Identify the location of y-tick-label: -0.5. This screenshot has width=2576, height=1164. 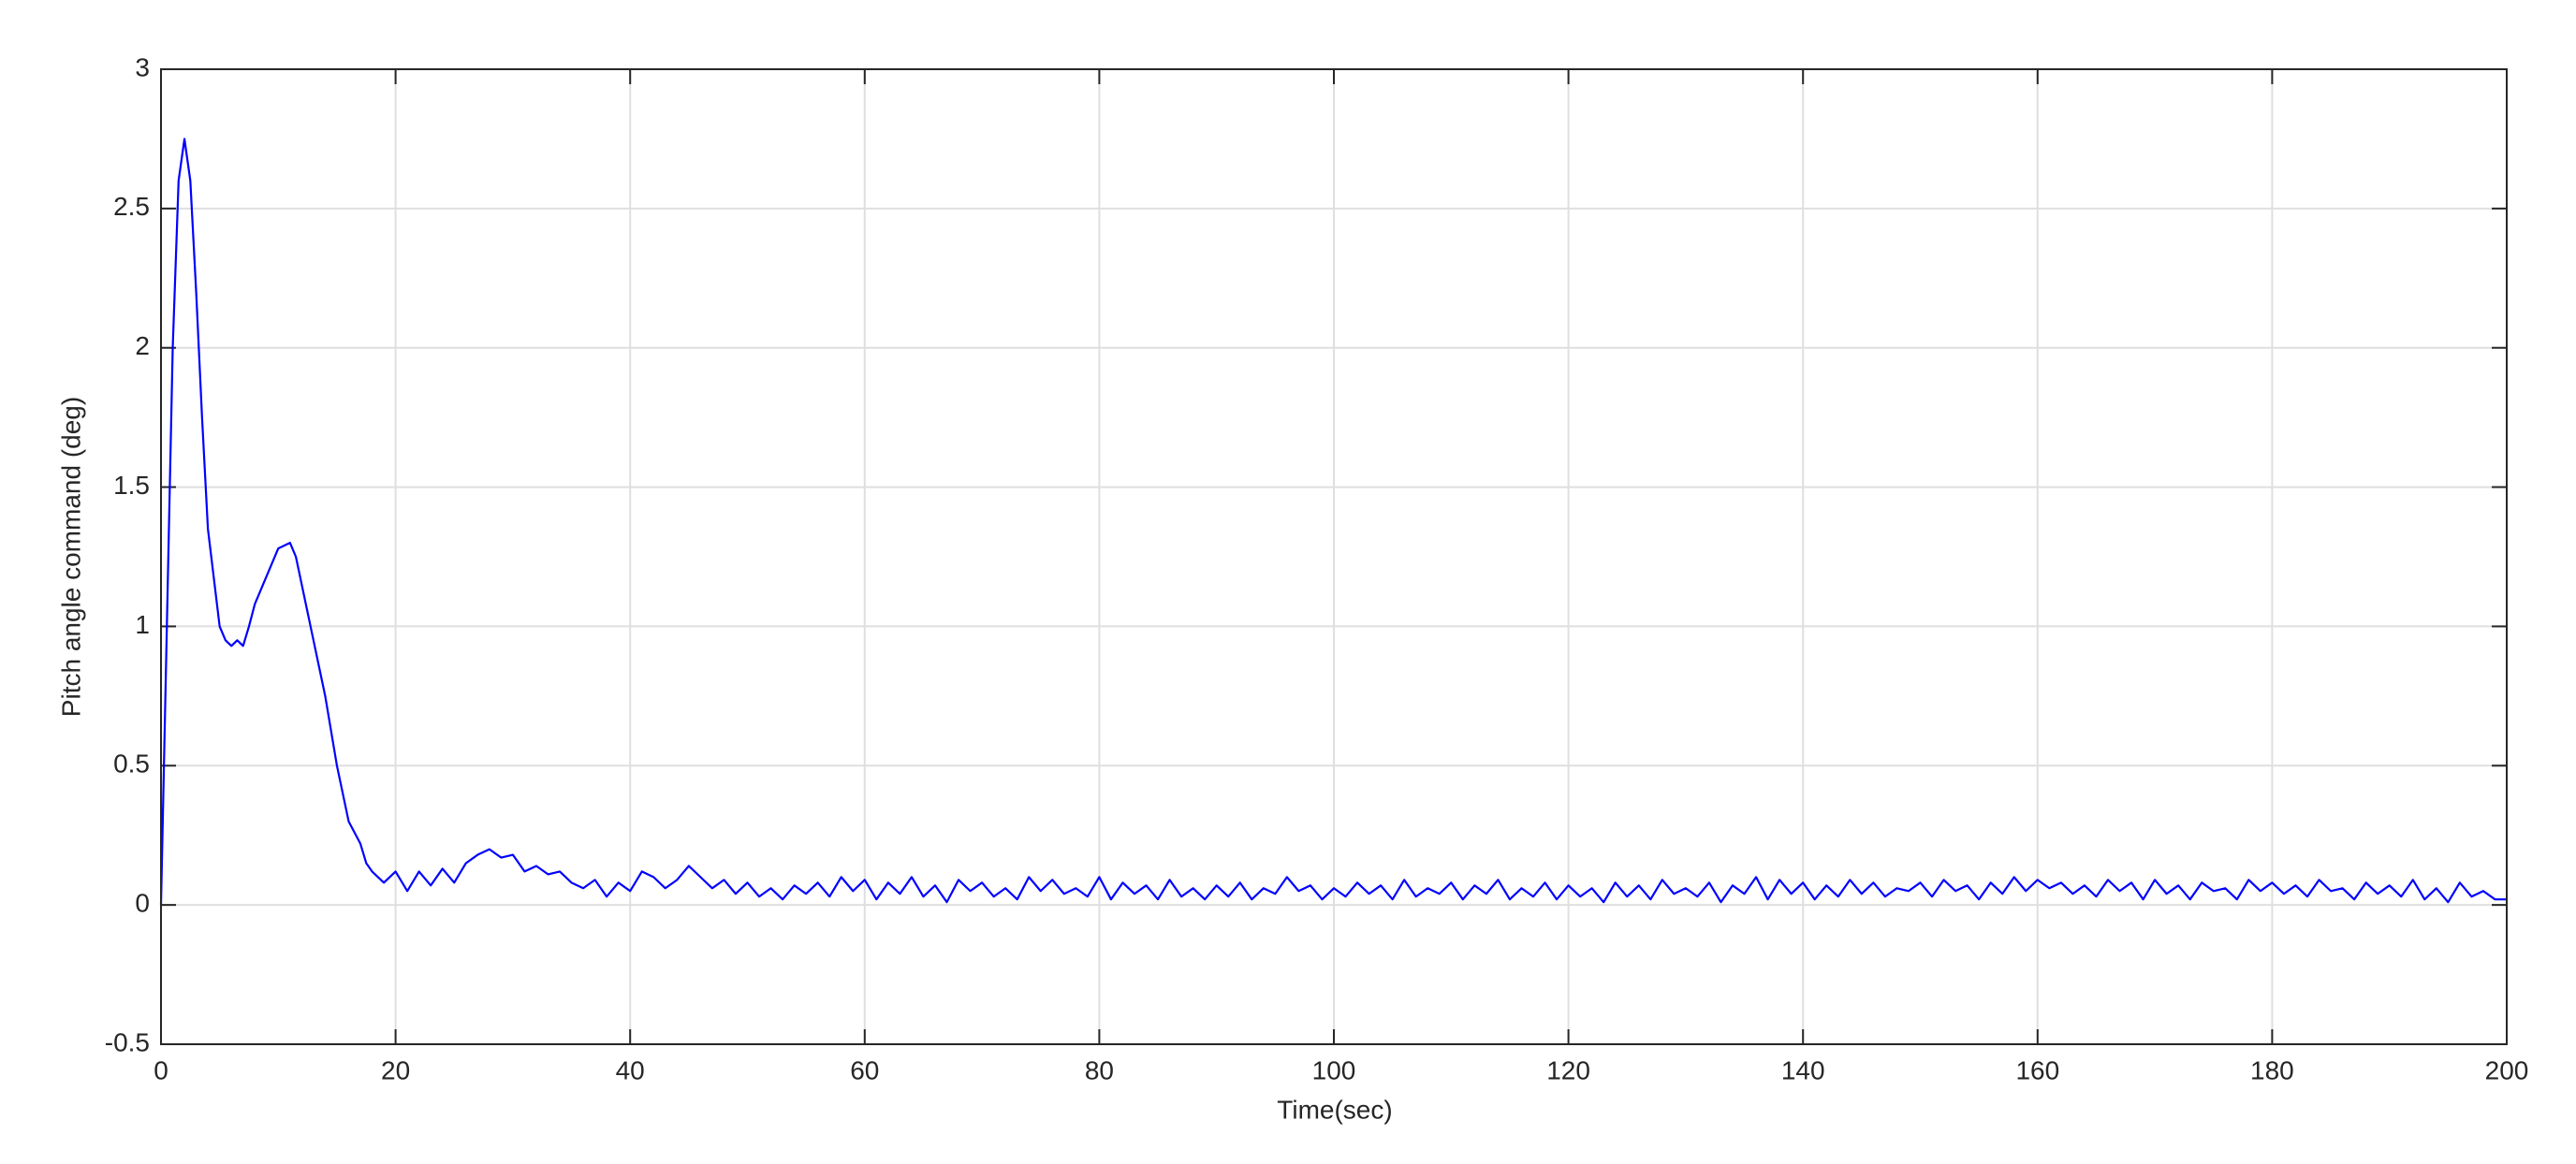
(127, 1041).